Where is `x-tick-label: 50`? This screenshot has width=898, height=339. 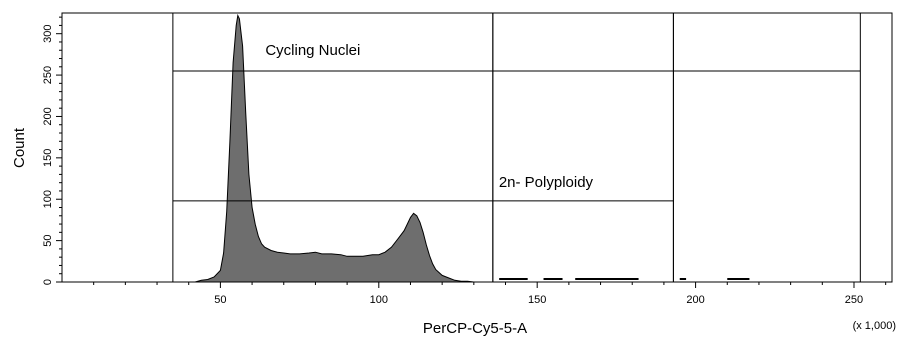 x-tick-label: 50 is located at coordinates (220, 300).